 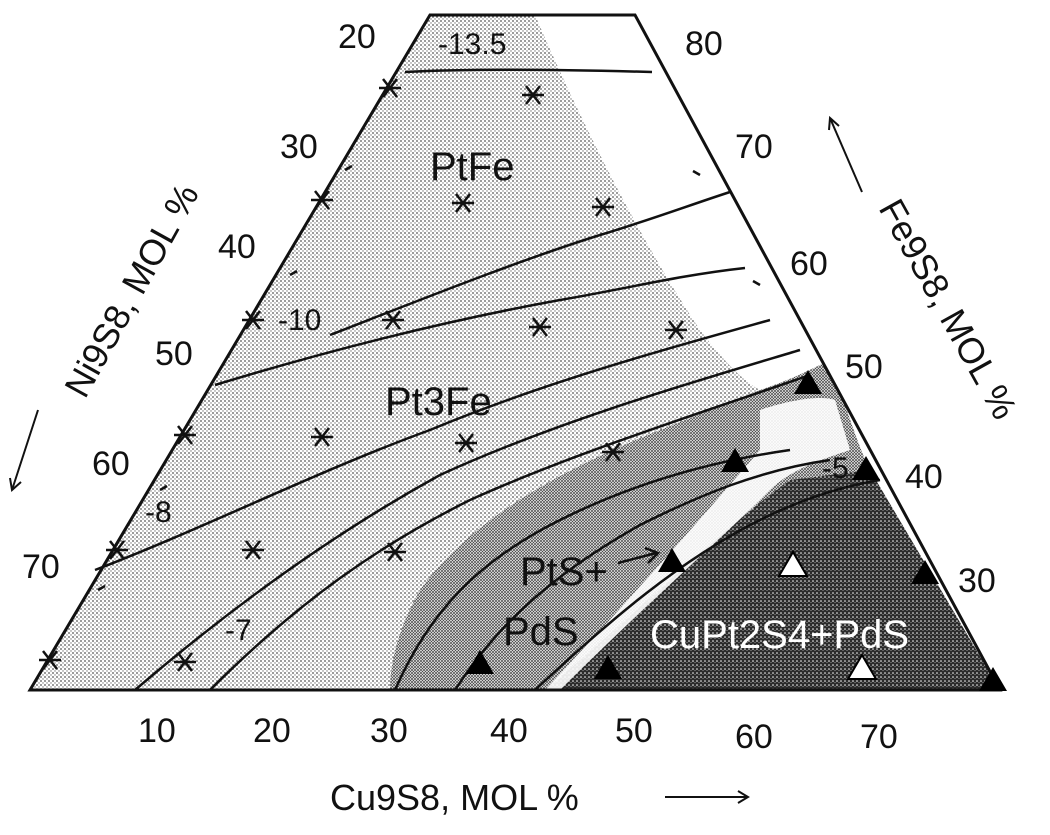 I want to click on bottom-tick: 10, so click(x=157, y=731).